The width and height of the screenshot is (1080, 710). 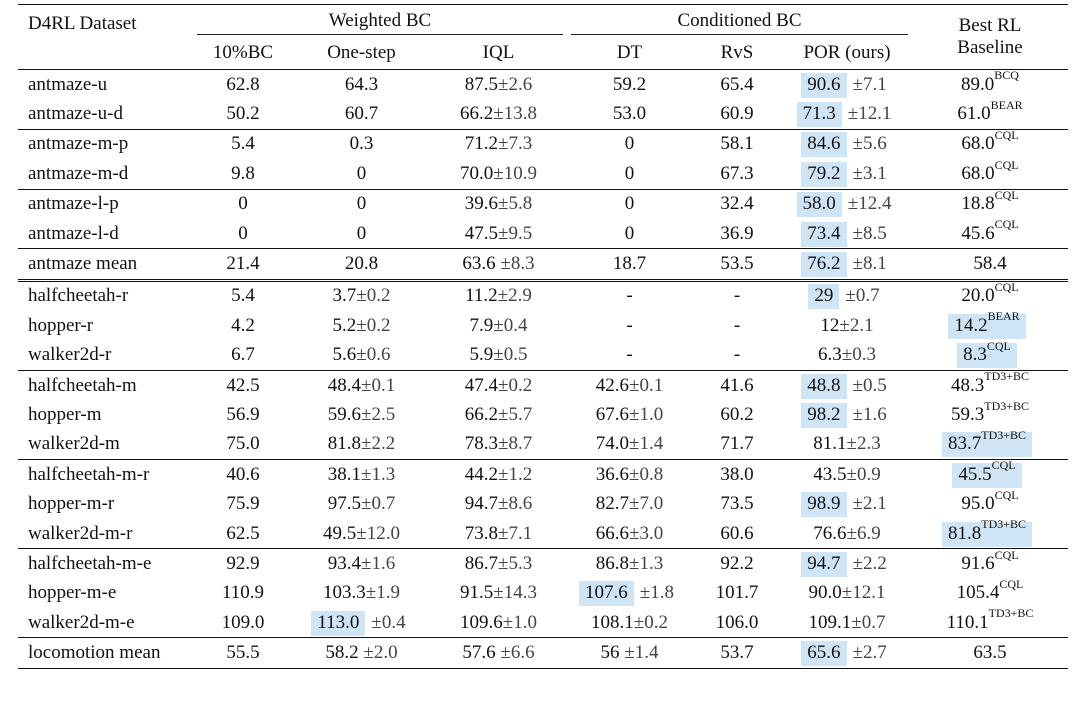 What do you see at coordinates (990, 503) in the screenshot?
I see `score-cell: 95.0CQL` at bounding box center [990, 503].